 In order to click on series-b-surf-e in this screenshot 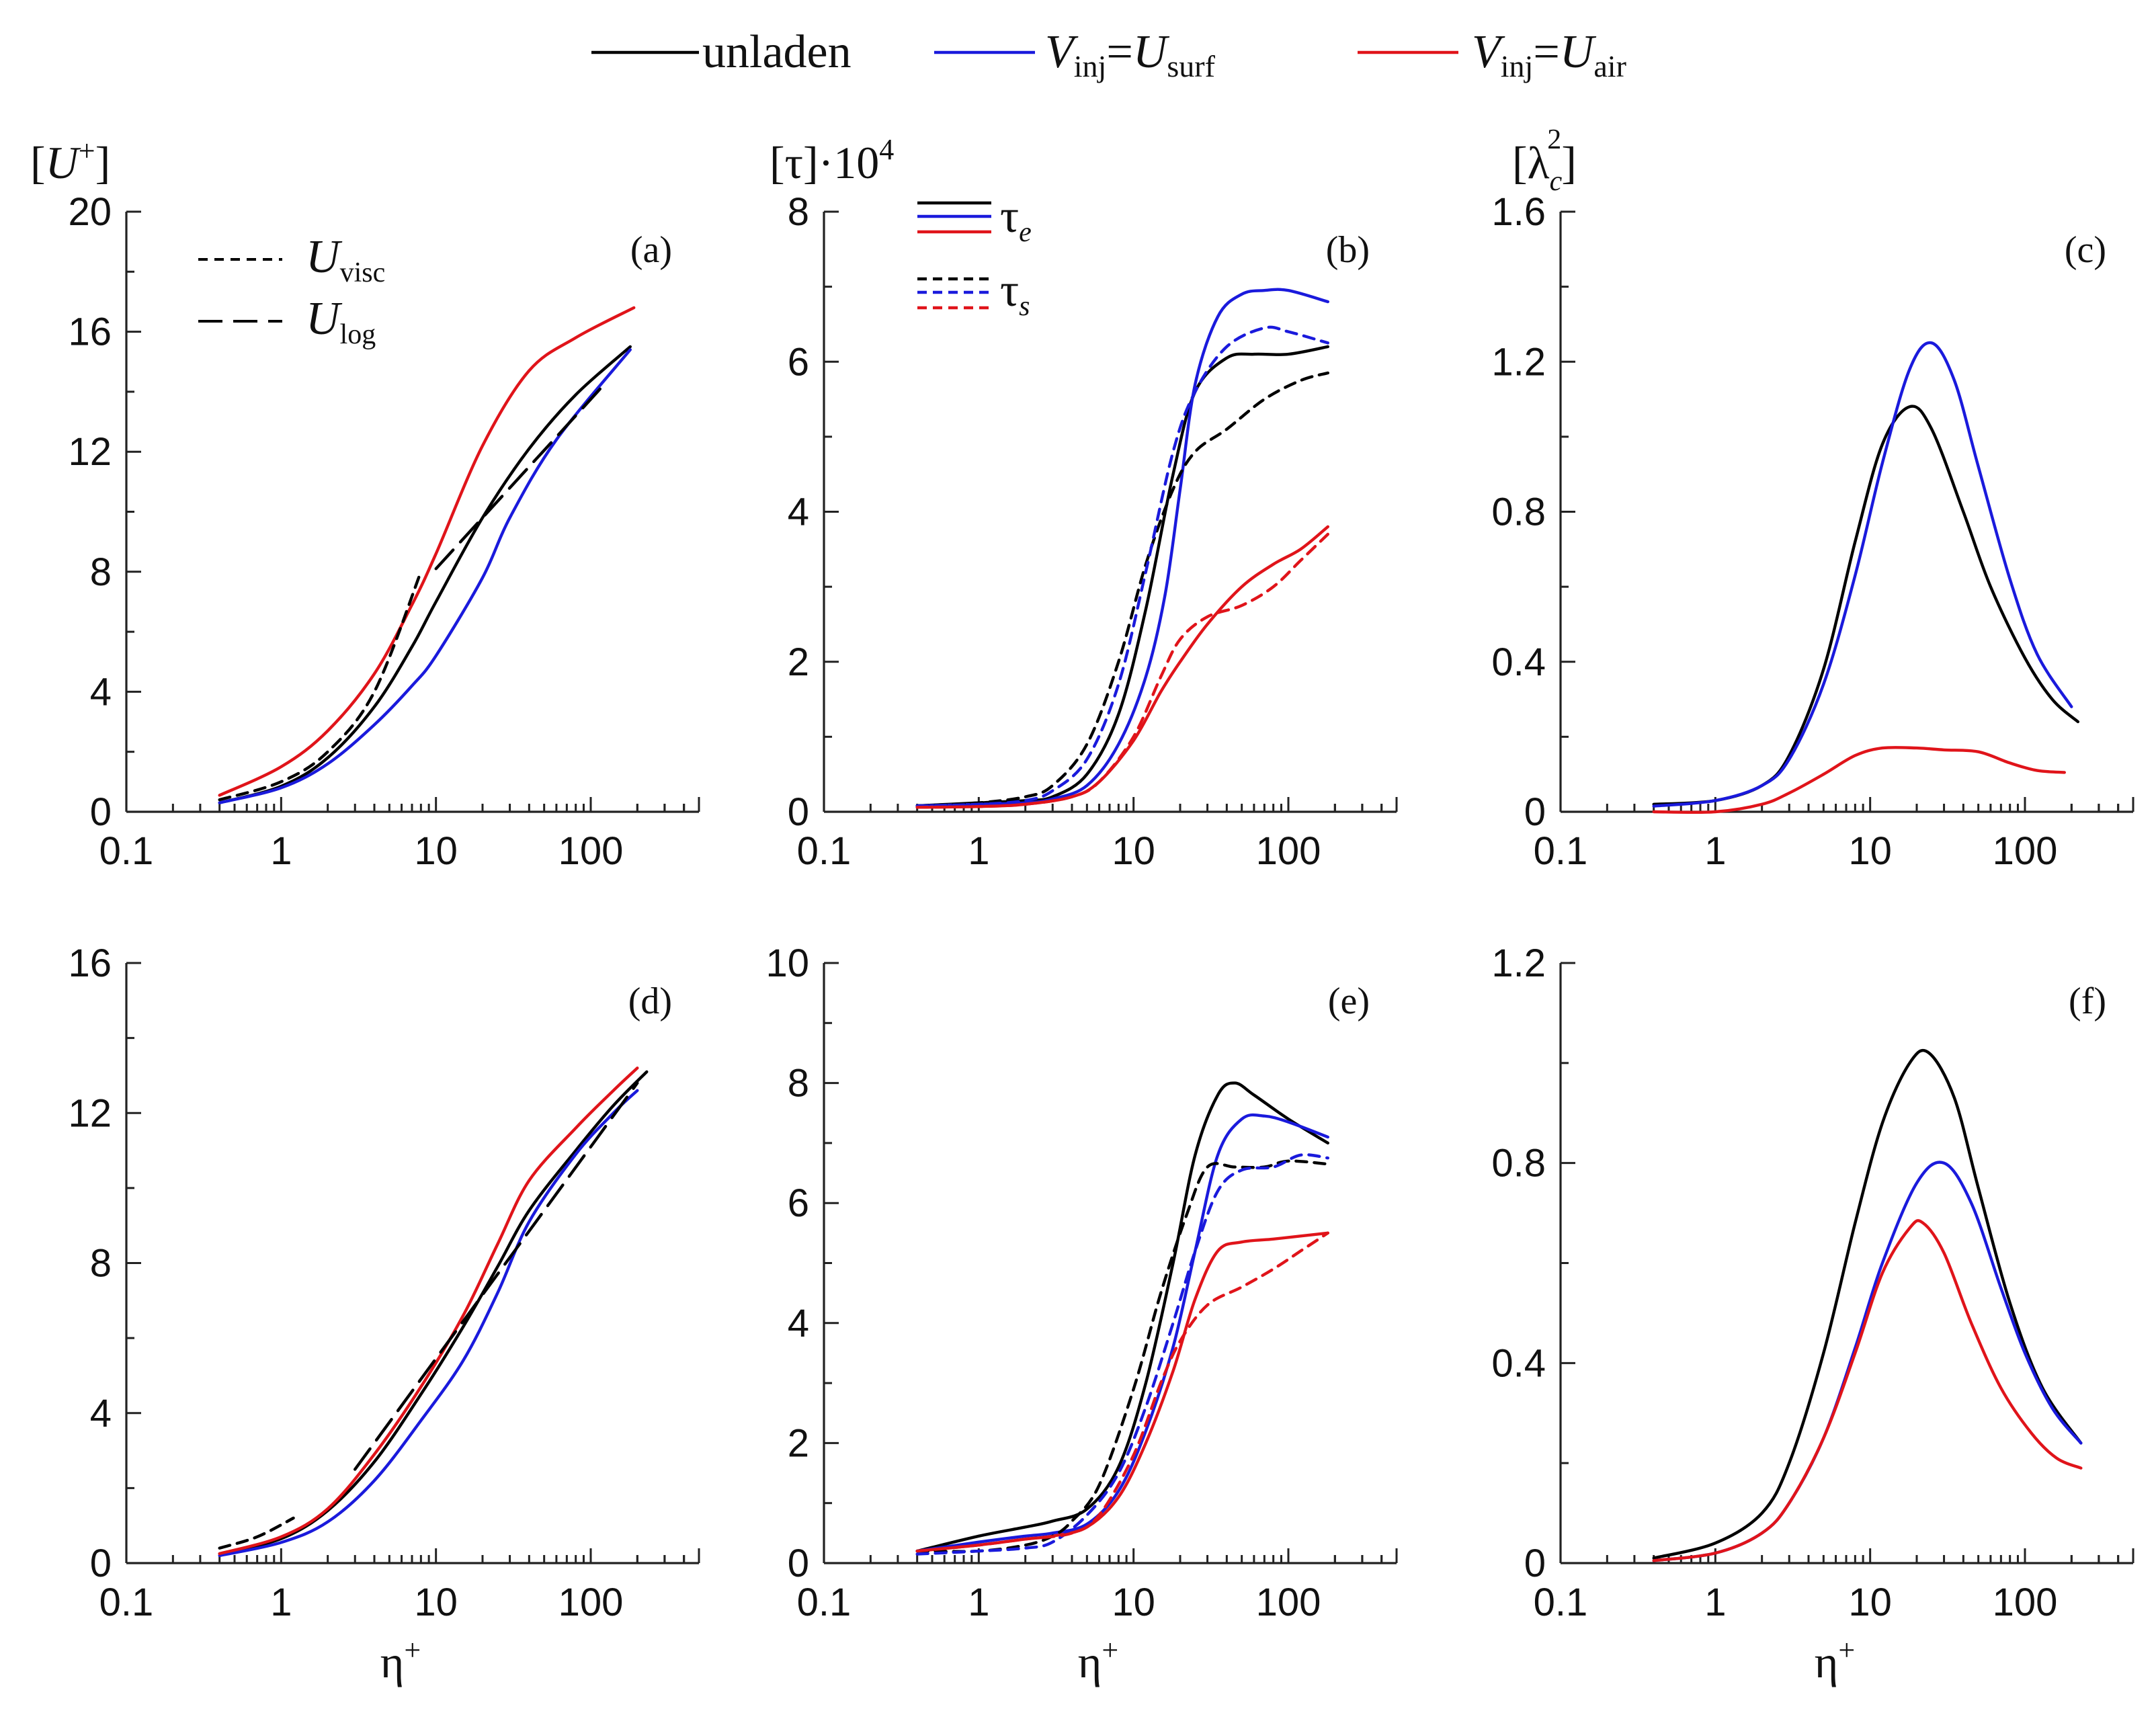, I will do `click(1122, 548)`.